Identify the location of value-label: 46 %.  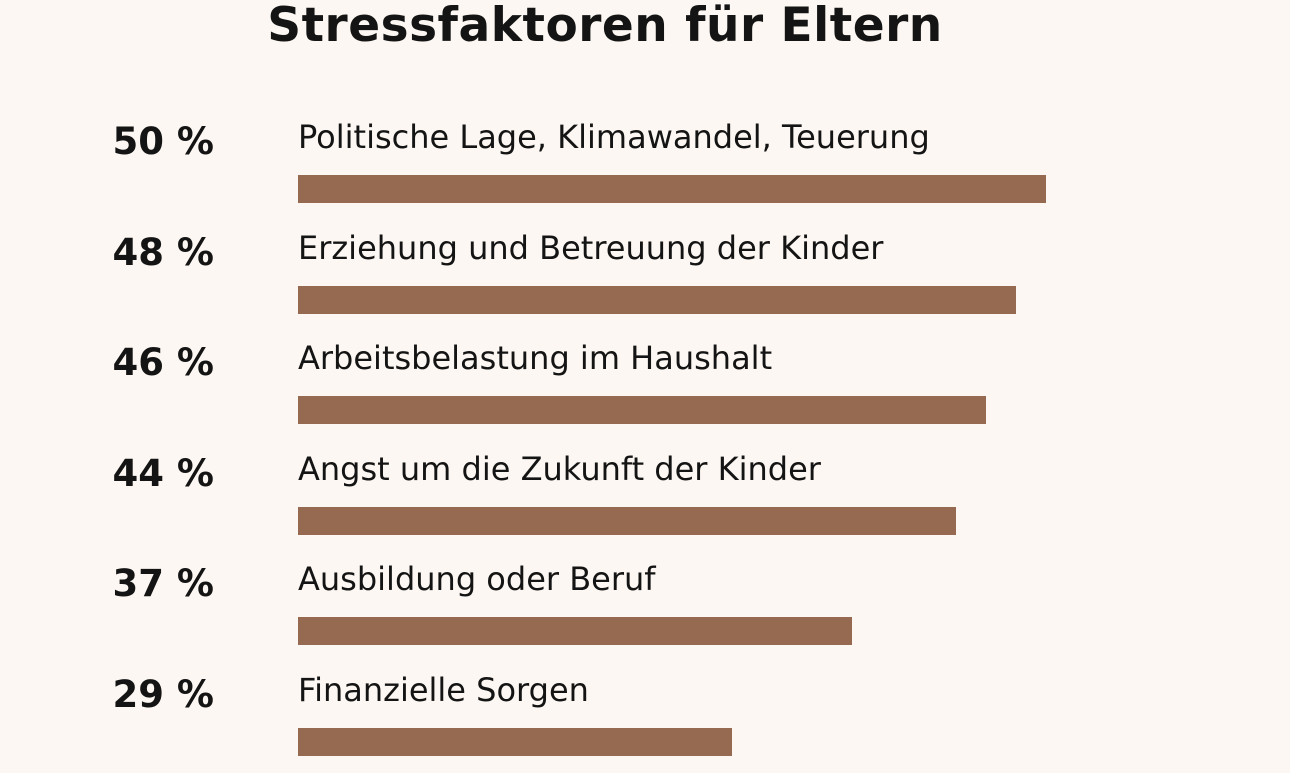
(163, 362).